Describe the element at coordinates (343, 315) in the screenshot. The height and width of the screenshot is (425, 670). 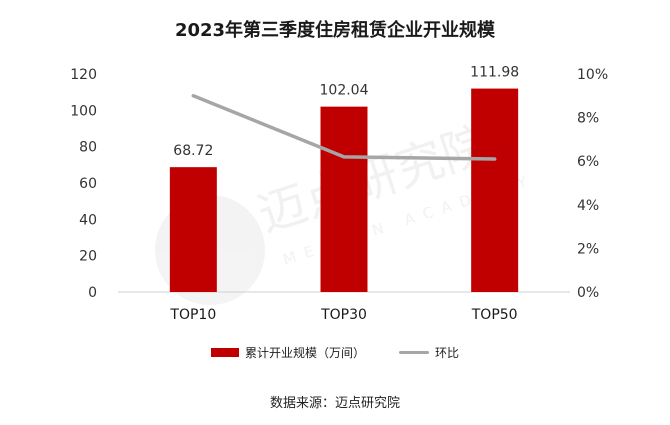
I see `x-tick-label: TOP30` at that location.